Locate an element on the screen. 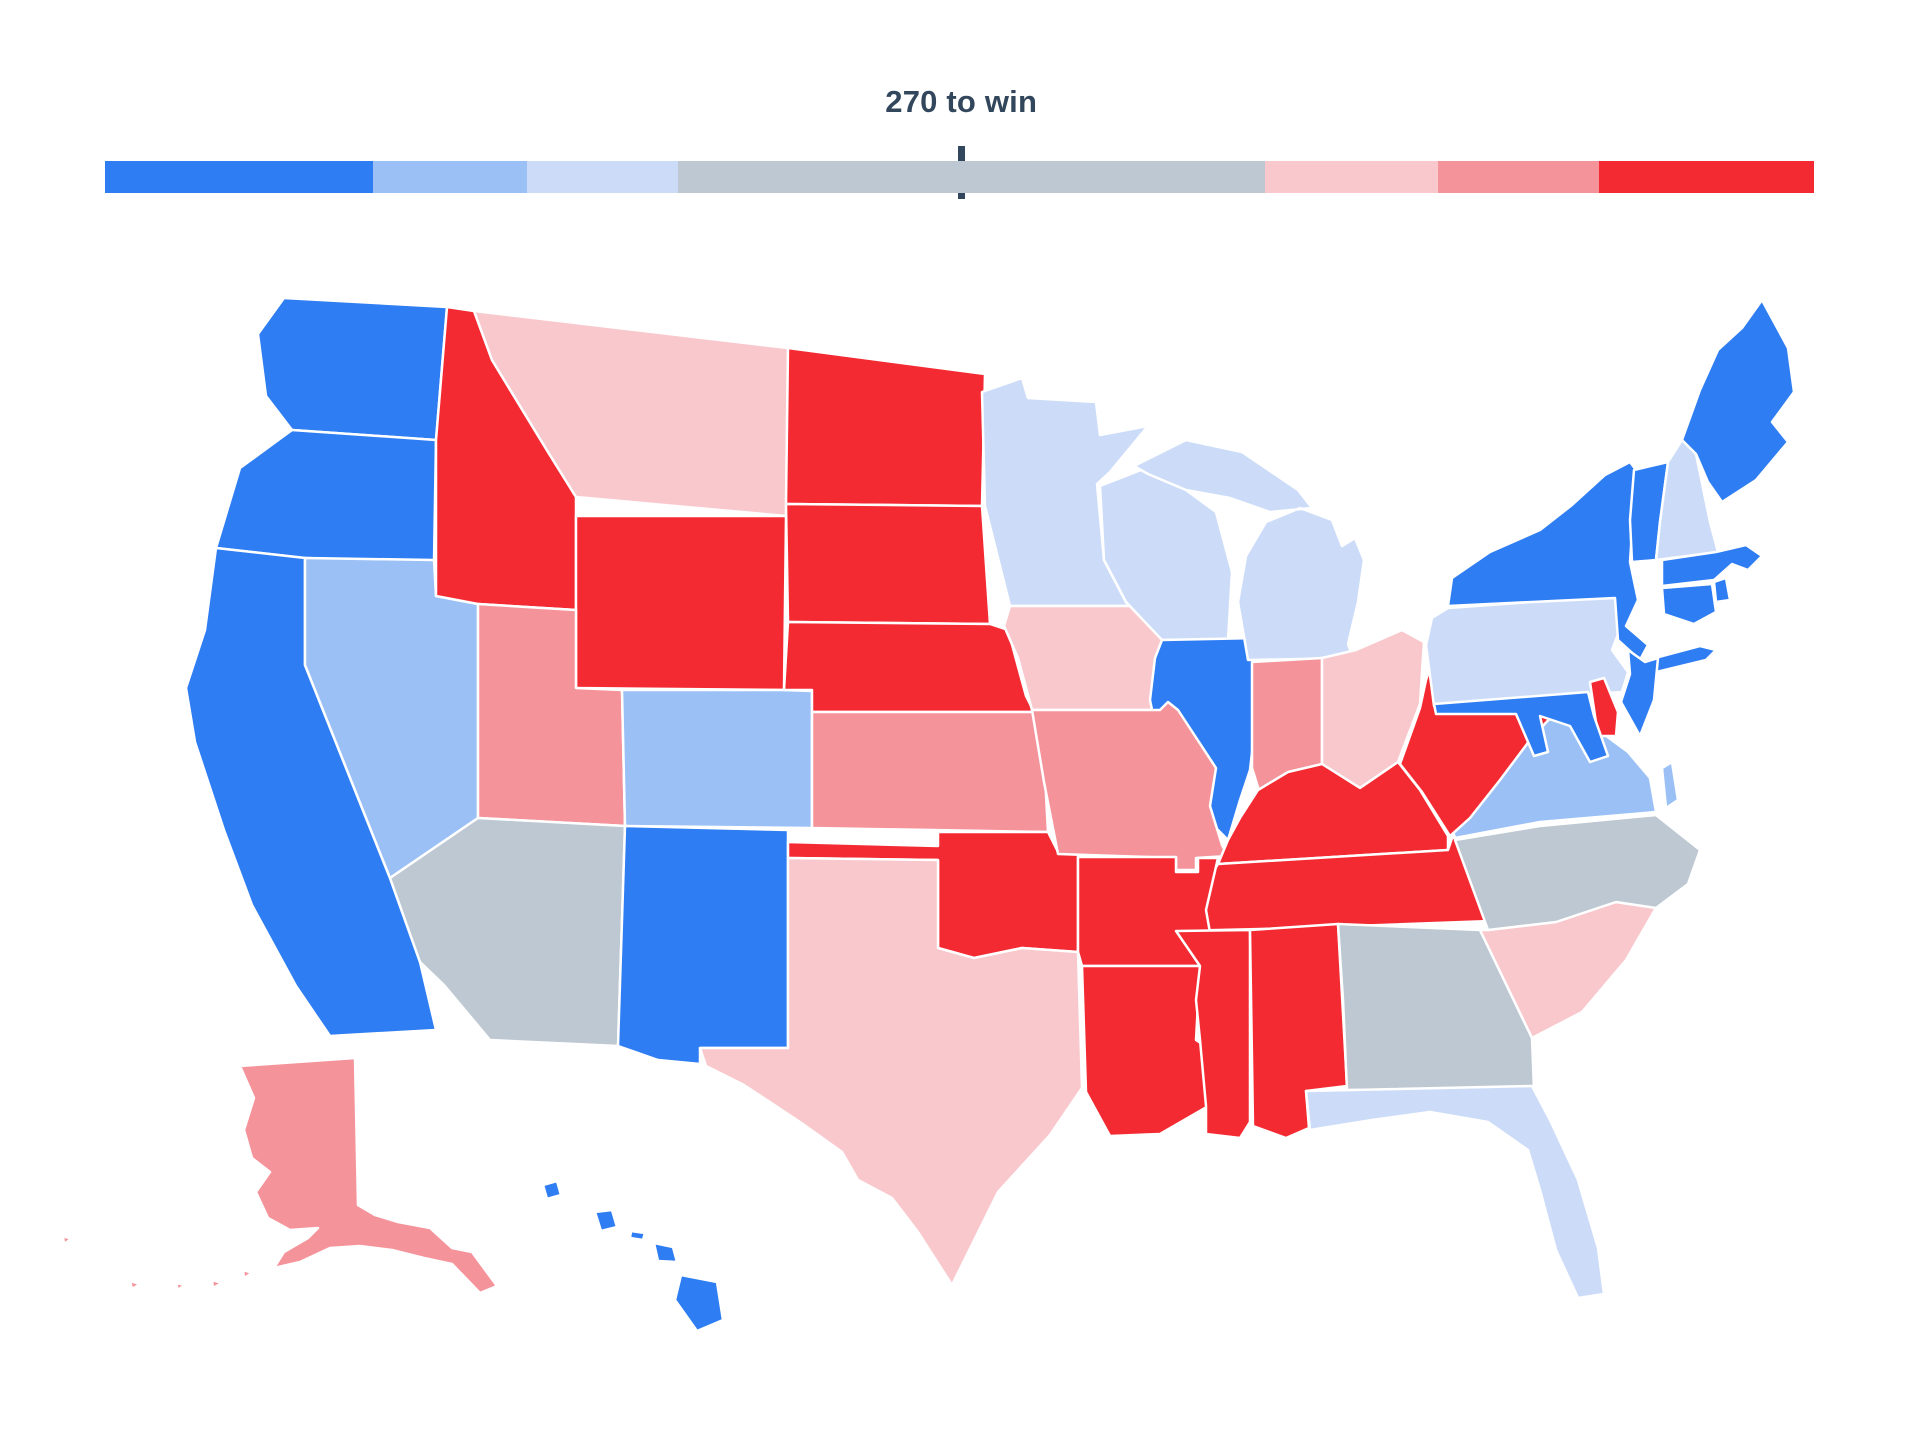 This screenshot has height=1440, width=1920. electoral-vote-bar is located at coordinates (959, 177).